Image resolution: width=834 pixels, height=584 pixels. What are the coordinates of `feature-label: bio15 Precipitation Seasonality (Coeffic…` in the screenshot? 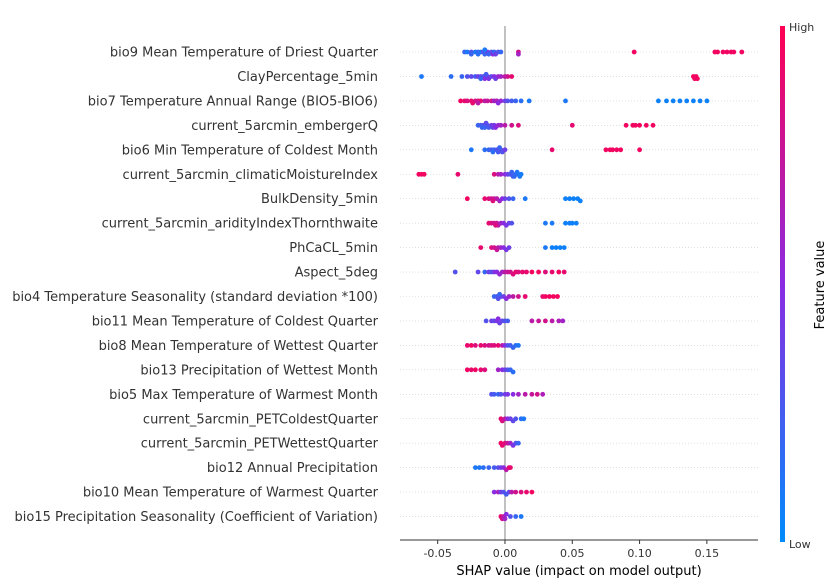 It's located at (196, 517).